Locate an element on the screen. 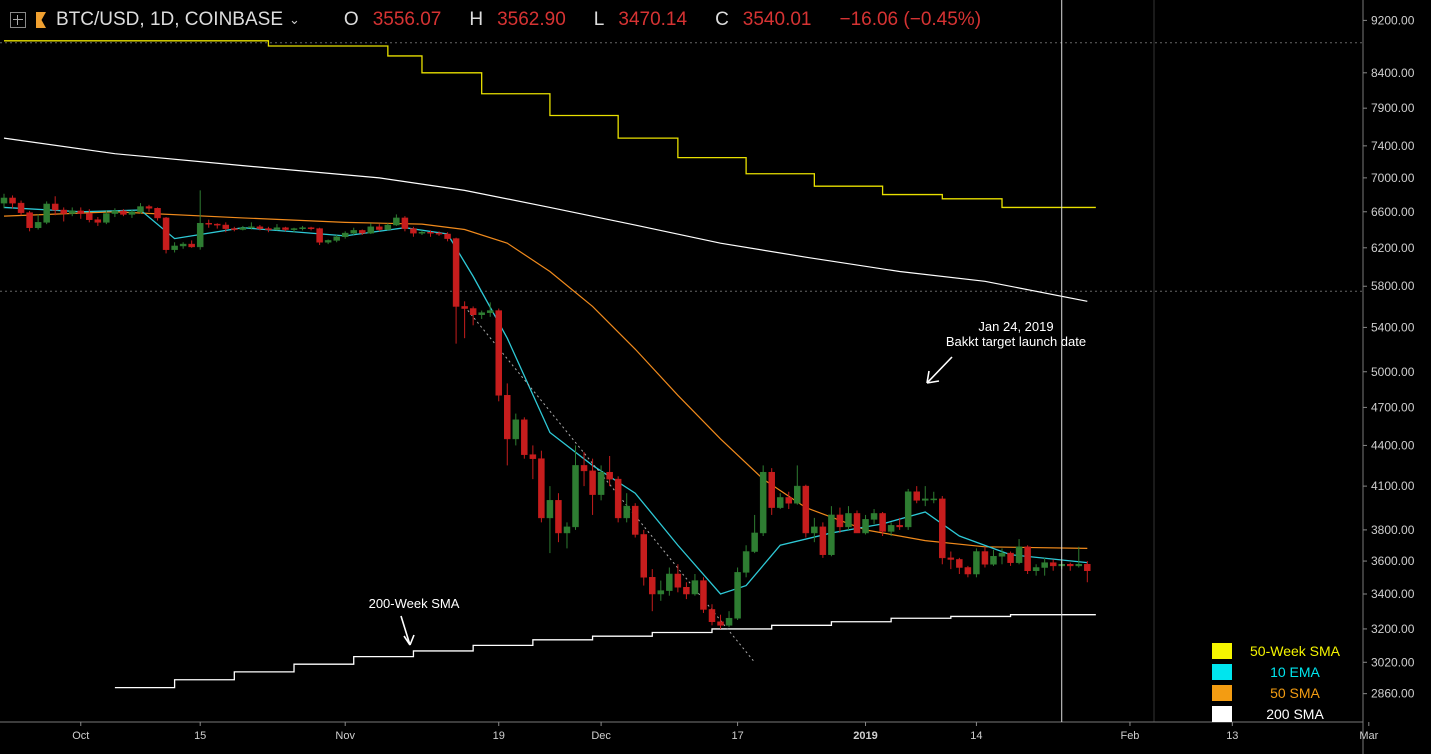  price-tick-label: 6600.00 is located at coordinates (1393, 212).